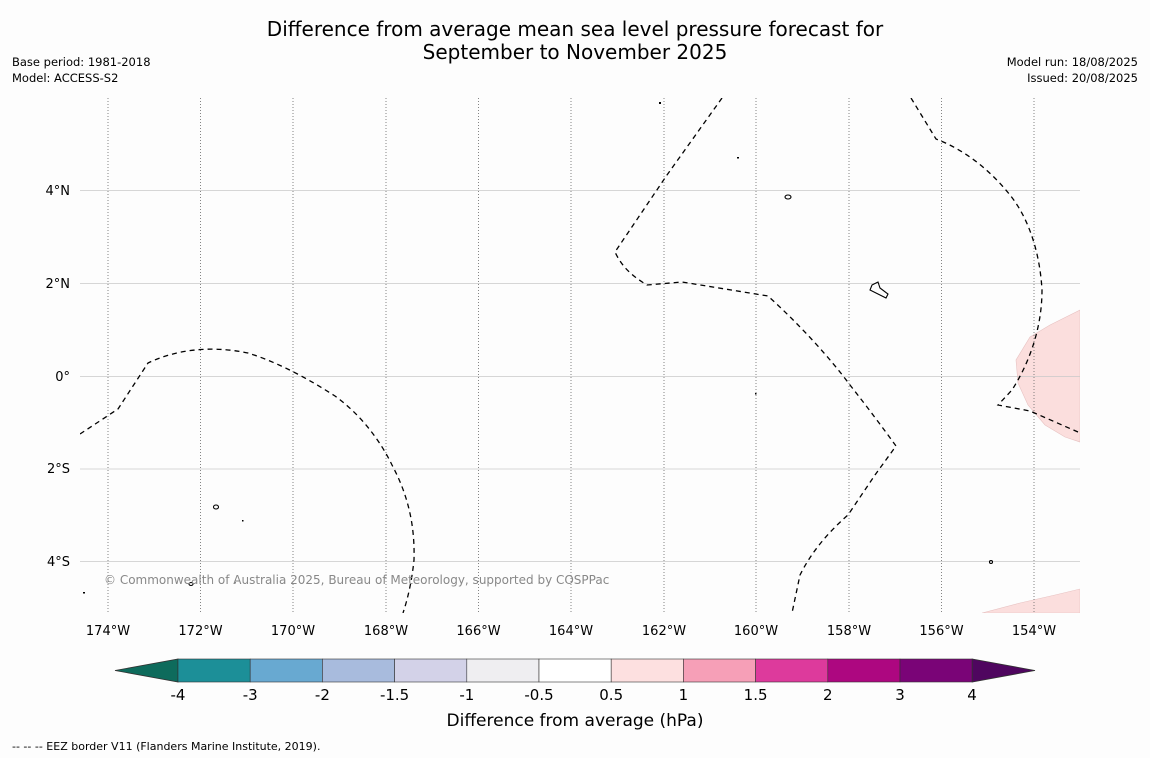 The width and height of the screenshot is (1150, 758). I want to click on lat-label: 0°, so click(62, 377).